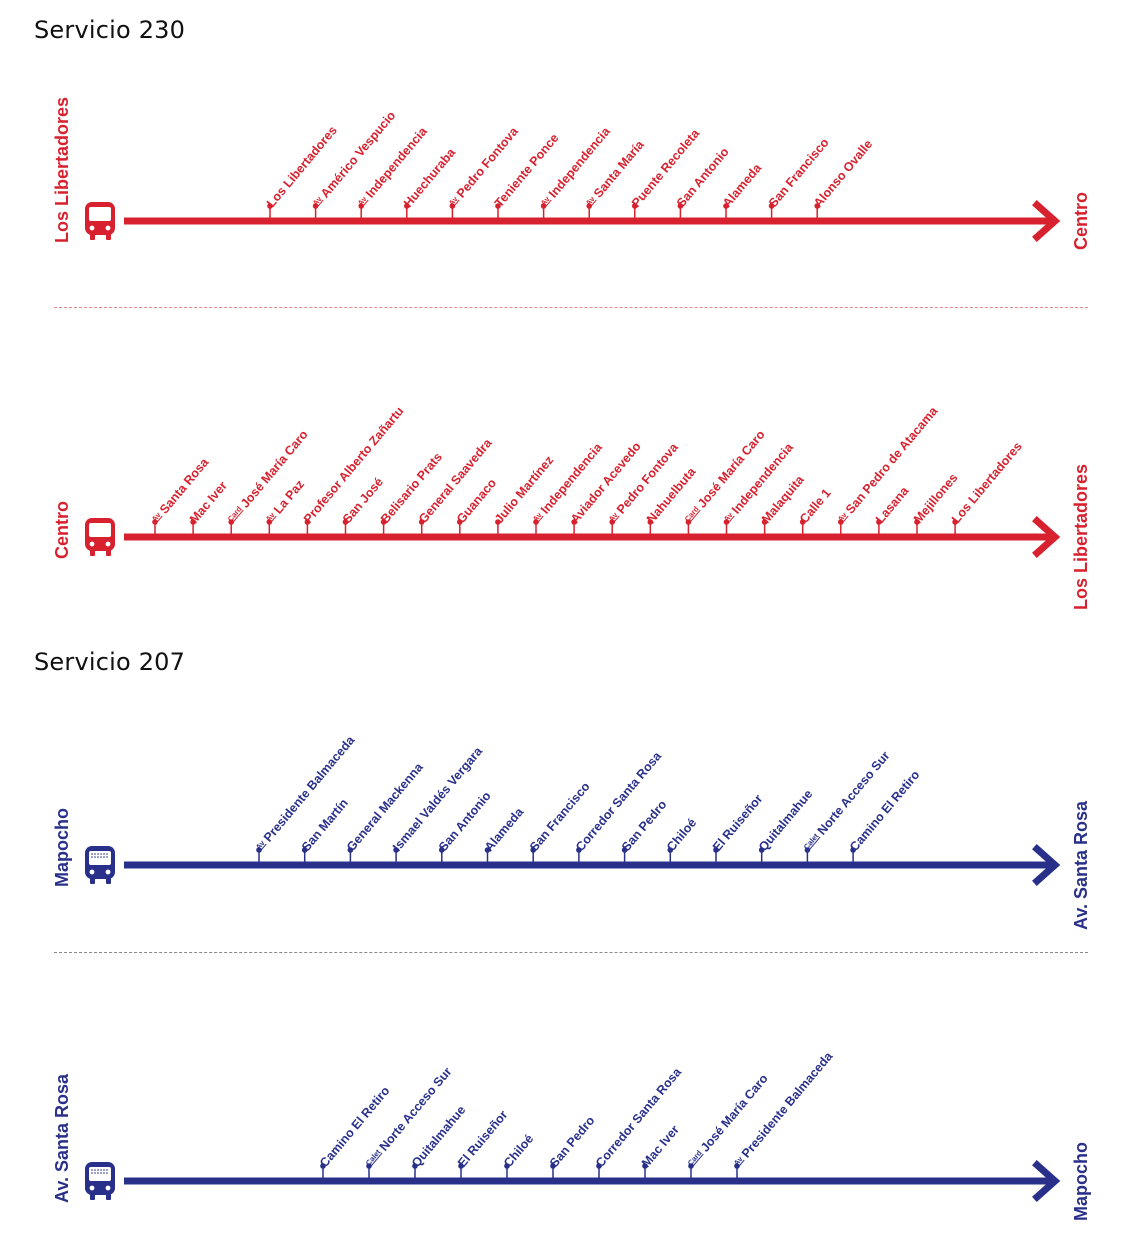 This screenshot has height=1237, width=1140. Describe the element at coordinates (1081, 1181) in the screenshot. I see `route-destination: Mapocho` at that location.